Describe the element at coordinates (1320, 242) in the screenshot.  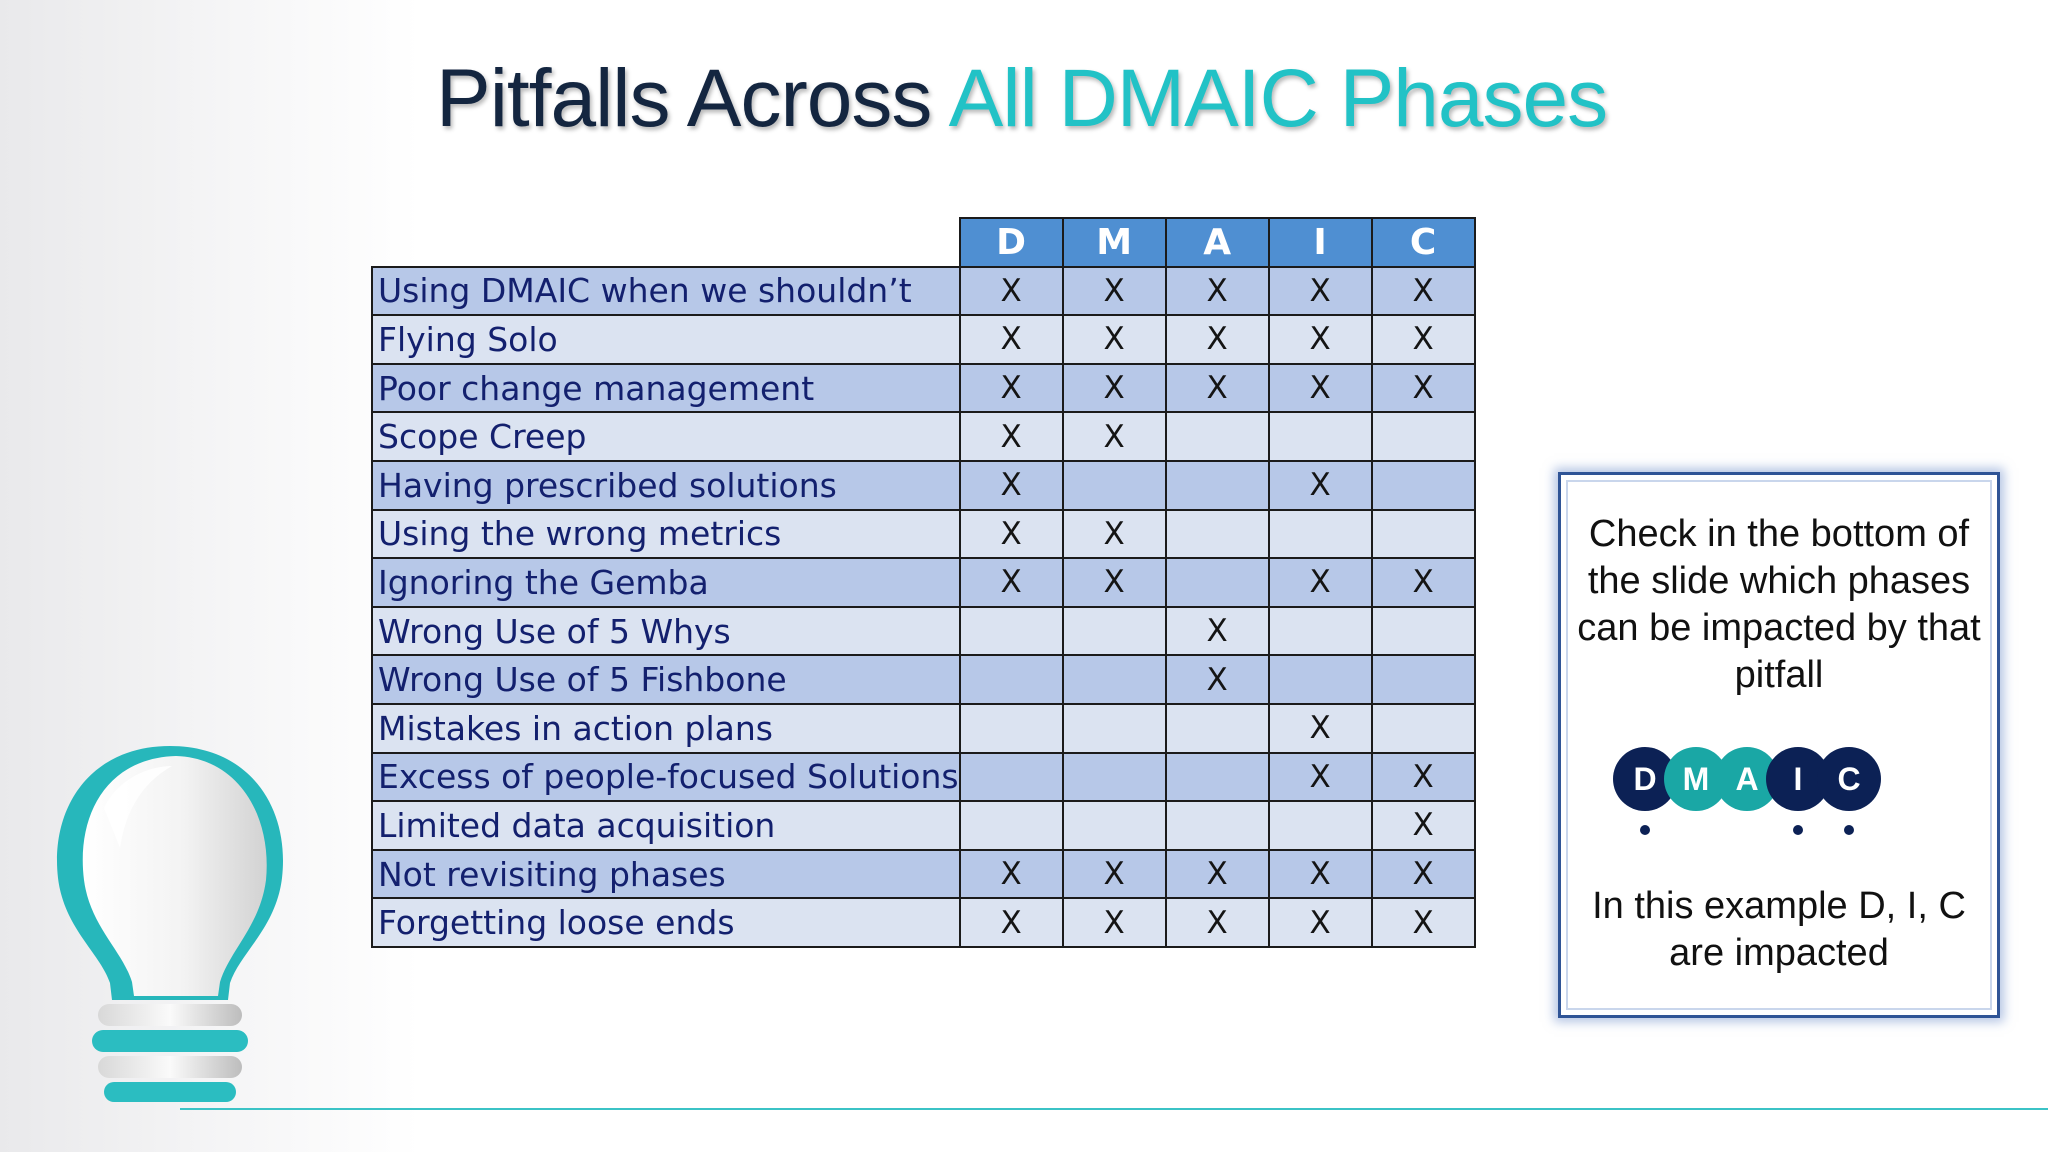
I see `phase-header-i: I` at that location.